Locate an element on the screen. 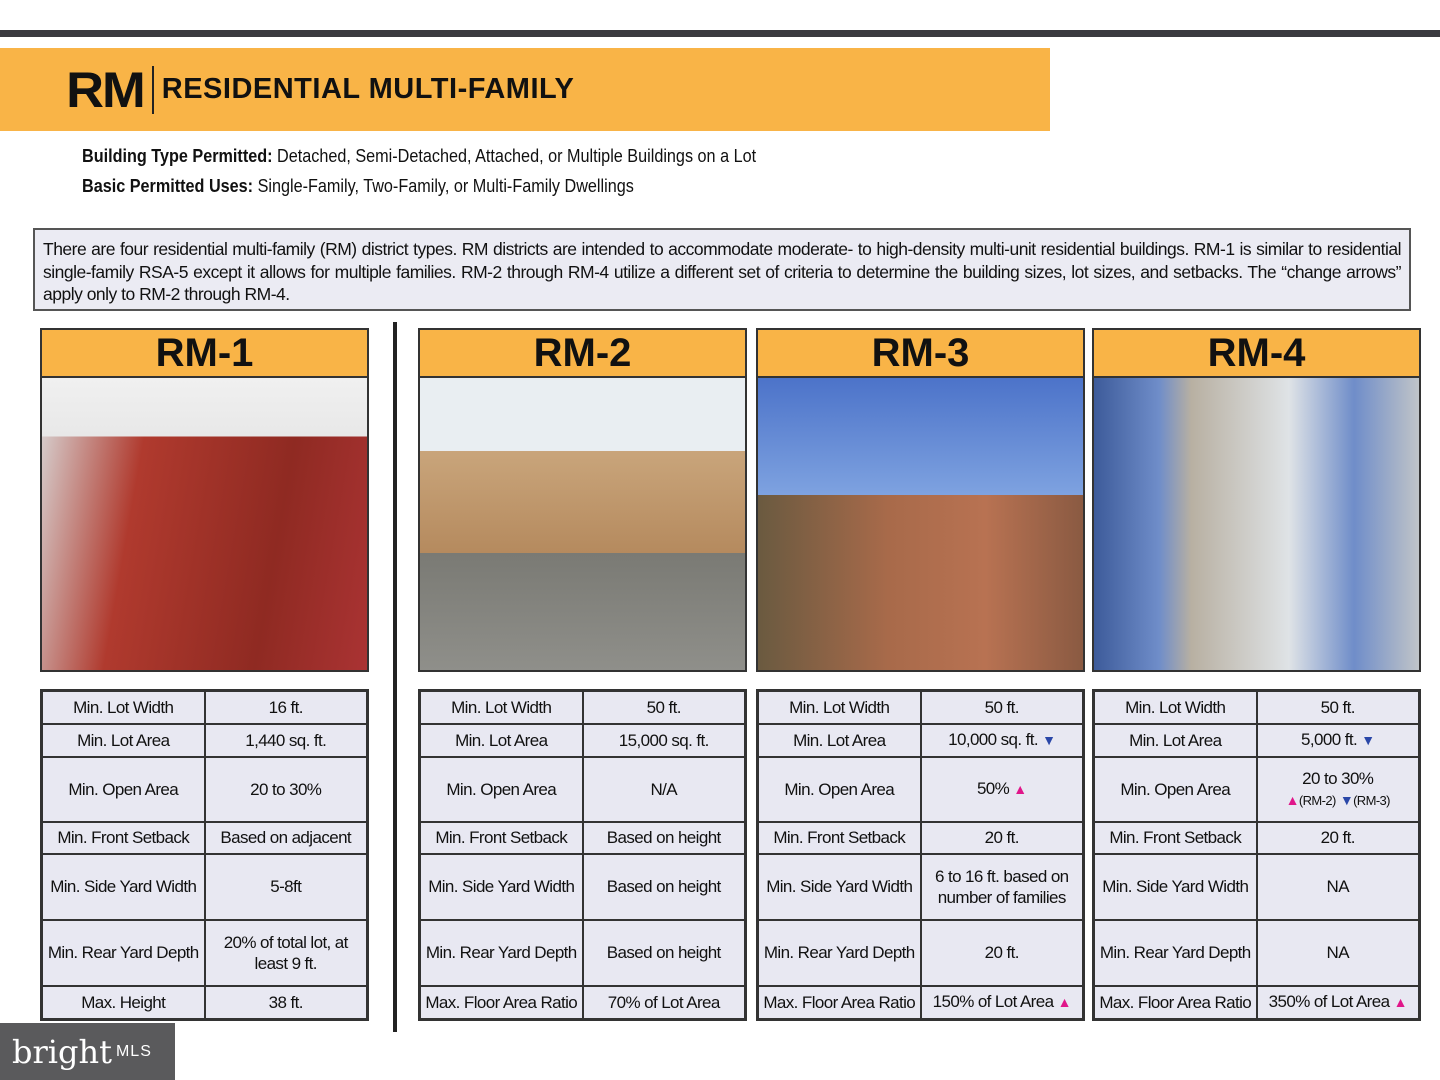 The height and width of the screenshot is (1080, 1440). table-row: Min. Rear Yard Depth Based on height is located at coordinates (582, 952).